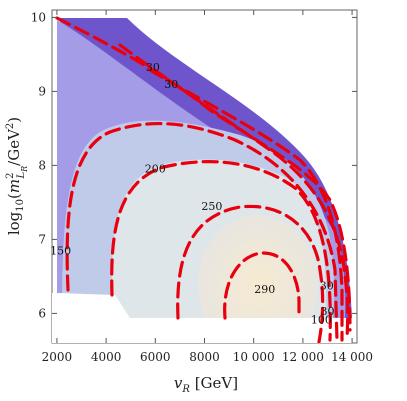  I want to click on x-tick-label: 4000, so click(106, 357).